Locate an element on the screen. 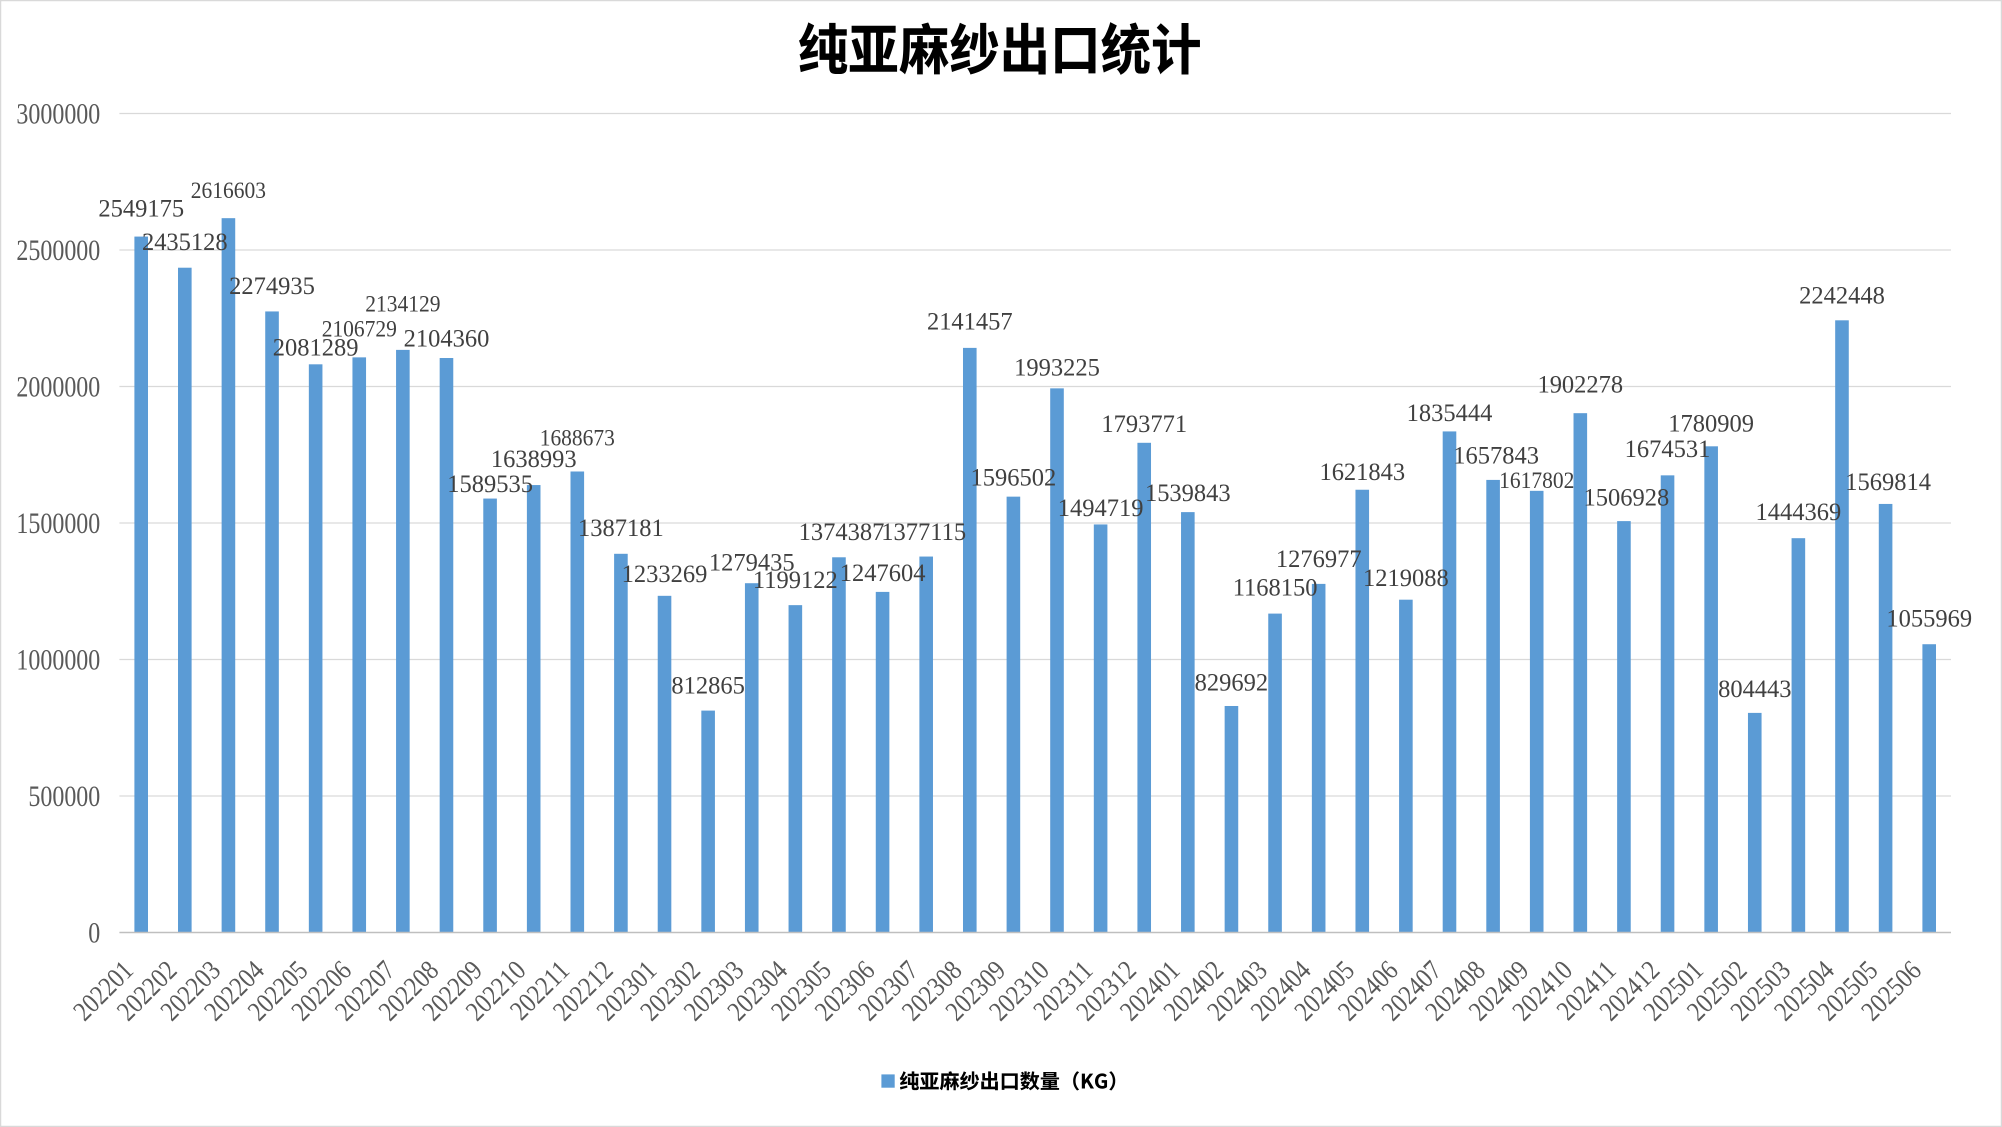 The height and width of the screenshot is (1127, 2002). svg-text: 2616603 is located at coordinates (228, 190).